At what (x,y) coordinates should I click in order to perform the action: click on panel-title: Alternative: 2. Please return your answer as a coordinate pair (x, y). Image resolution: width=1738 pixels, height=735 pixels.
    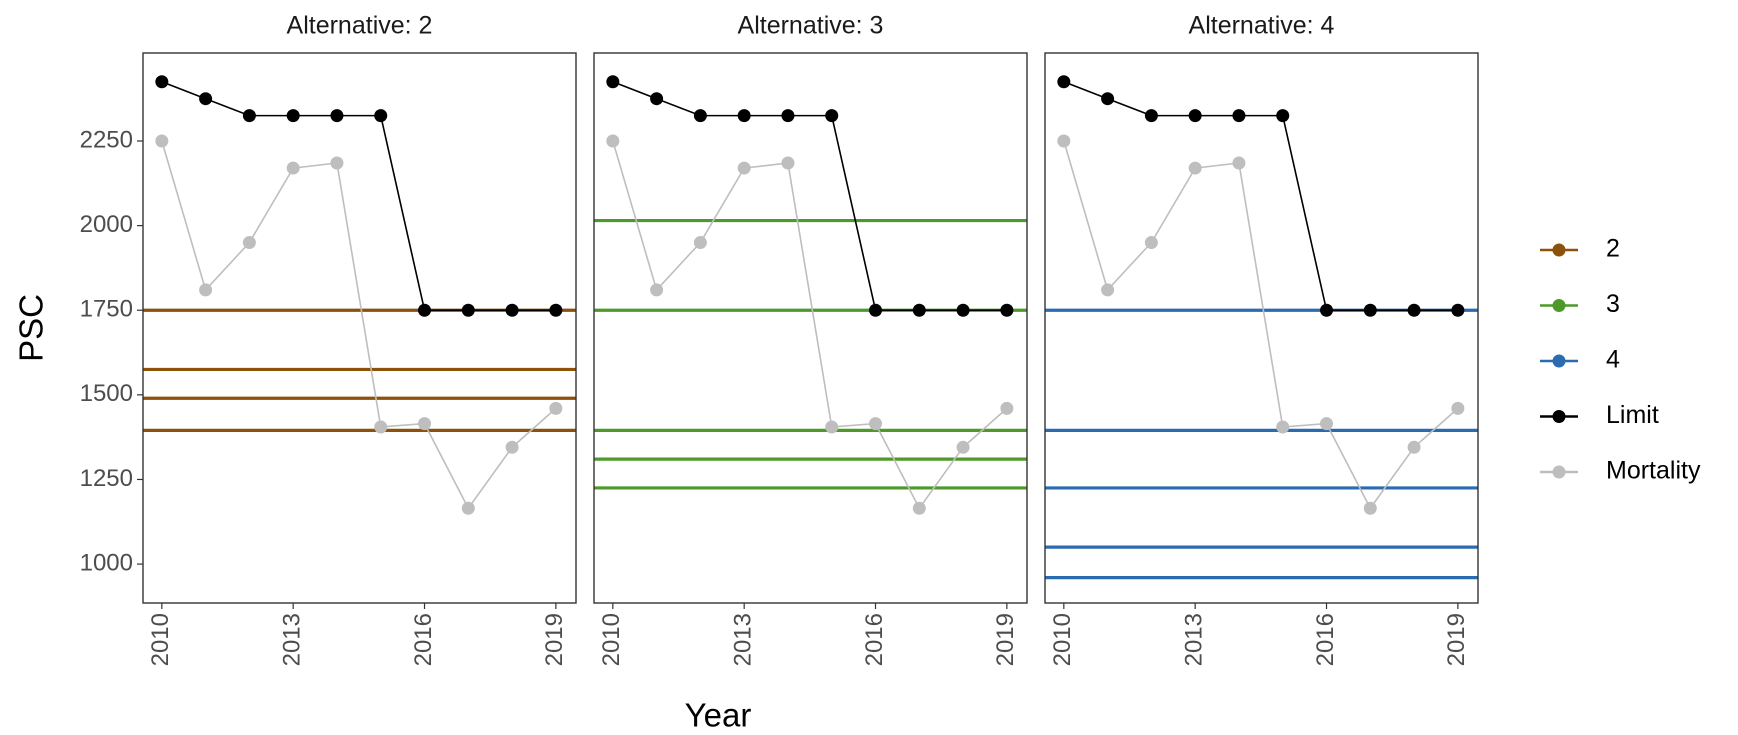
    Looking at the image, I should click on (360, 26).